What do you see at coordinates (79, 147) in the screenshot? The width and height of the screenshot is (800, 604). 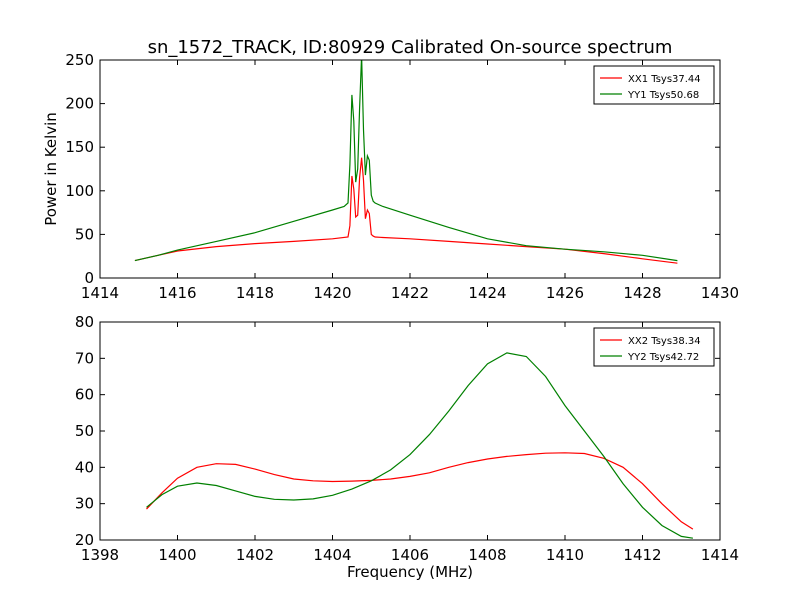 I see `y-tick-label: 150` at bounding box center [79, 147].